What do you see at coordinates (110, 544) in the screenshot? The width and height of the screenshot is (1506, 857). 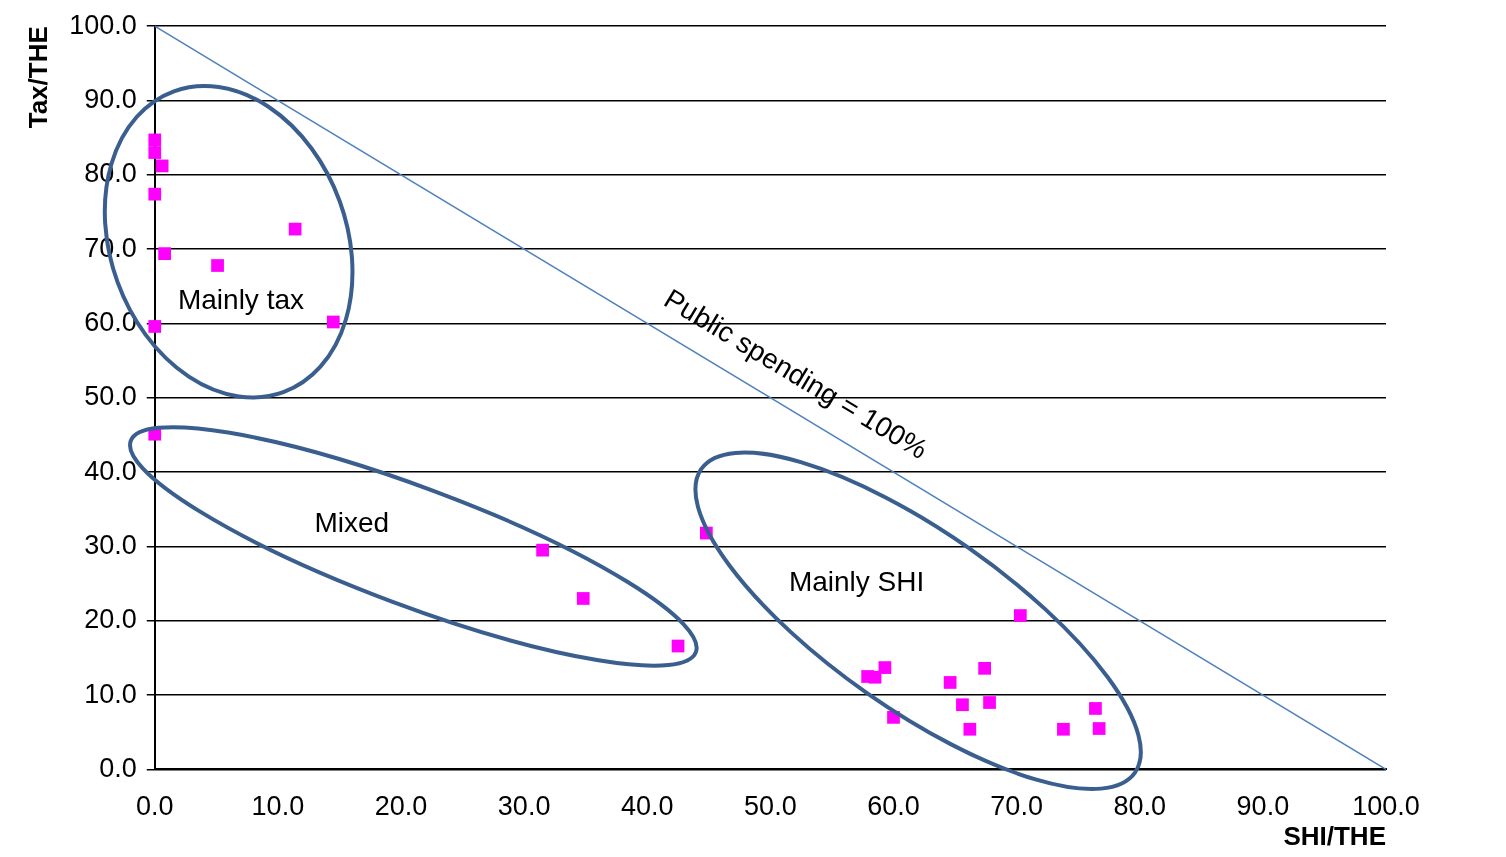 I see `y-tick-label: 30.0` at bounding box center [110, 544].